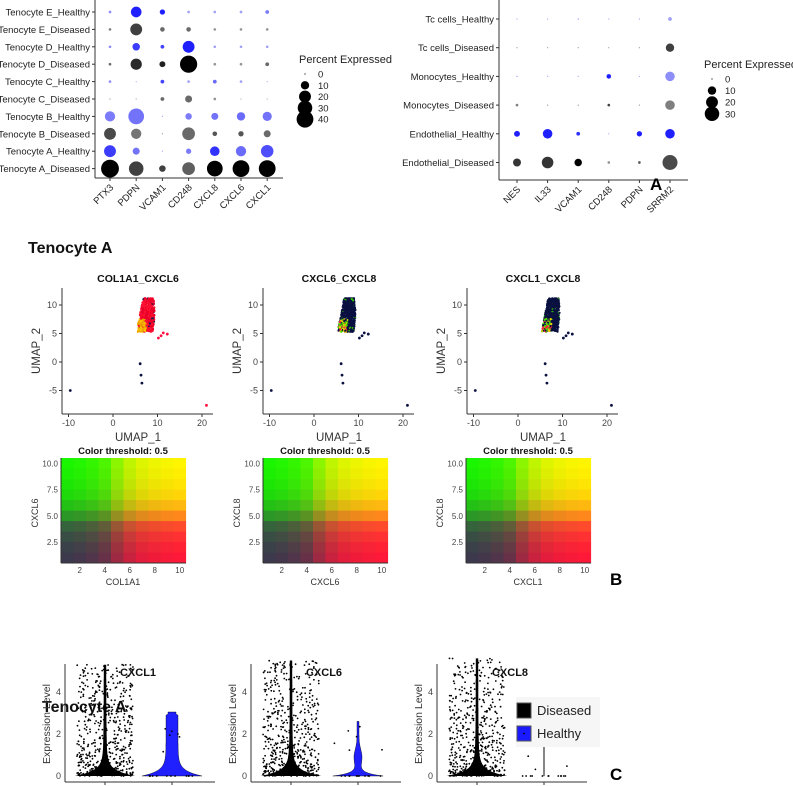 The width and height of the screenshot is (793, 786). Describe the element at coordinates (543, 438) in the screenshot. I see `x-axis-label: UMAP_1` at that location.